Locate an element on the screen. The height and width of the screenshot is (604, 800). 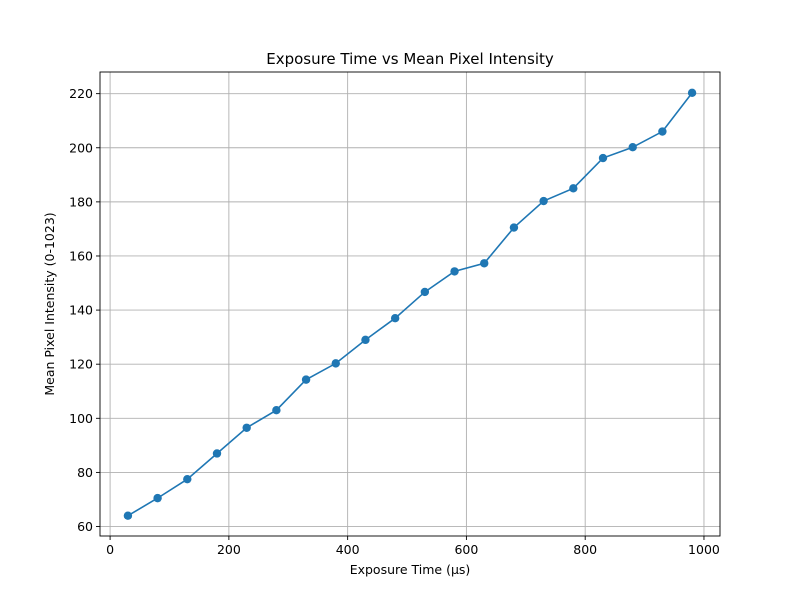
y-axis-label: Mean Pixel Intensity (0-1023) is located at coordinates (49, 303).